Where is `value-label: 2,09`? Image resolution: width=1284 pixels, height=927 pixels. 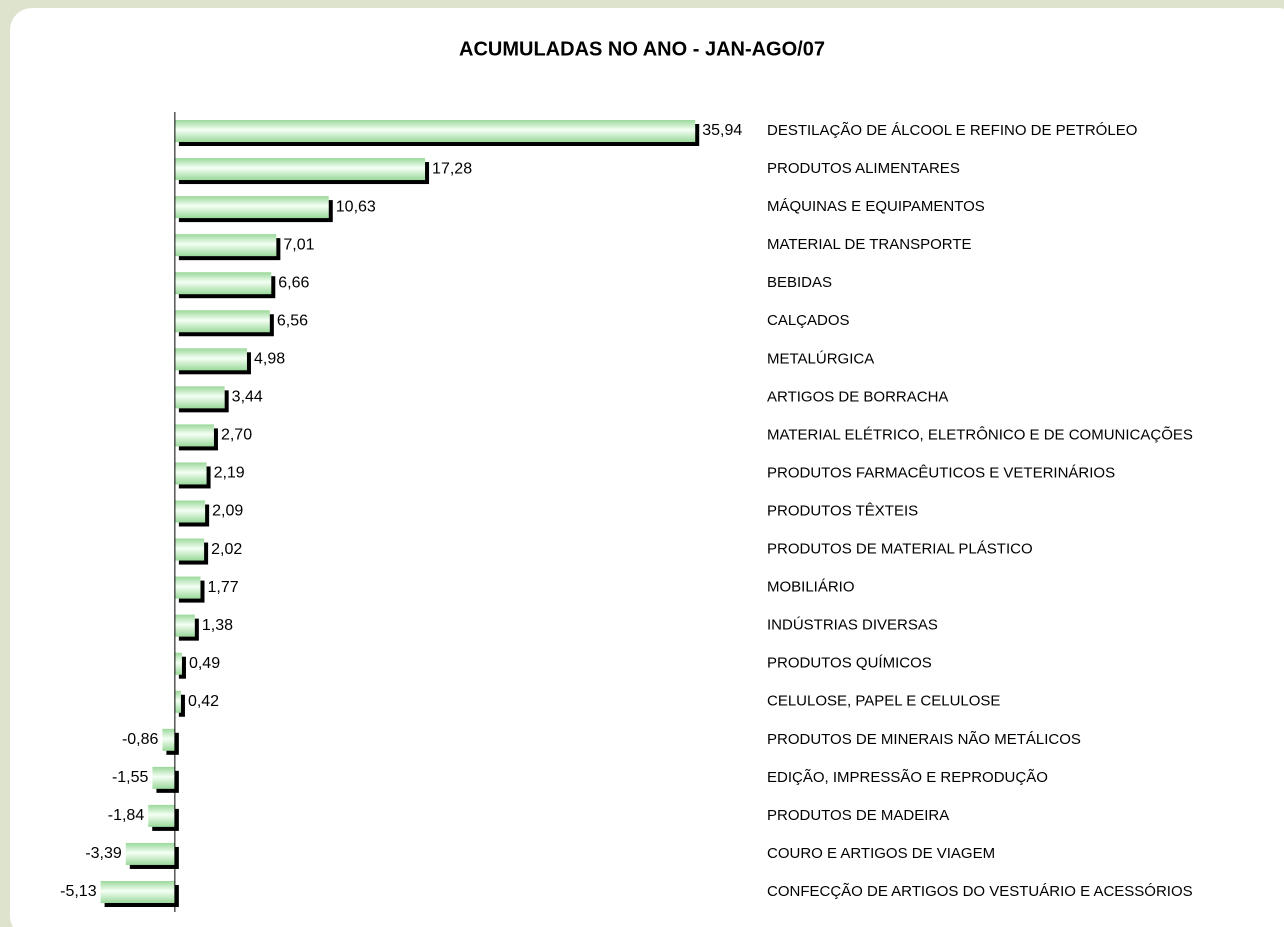
value-label: 2,09 is located at coordinates (227, 511).